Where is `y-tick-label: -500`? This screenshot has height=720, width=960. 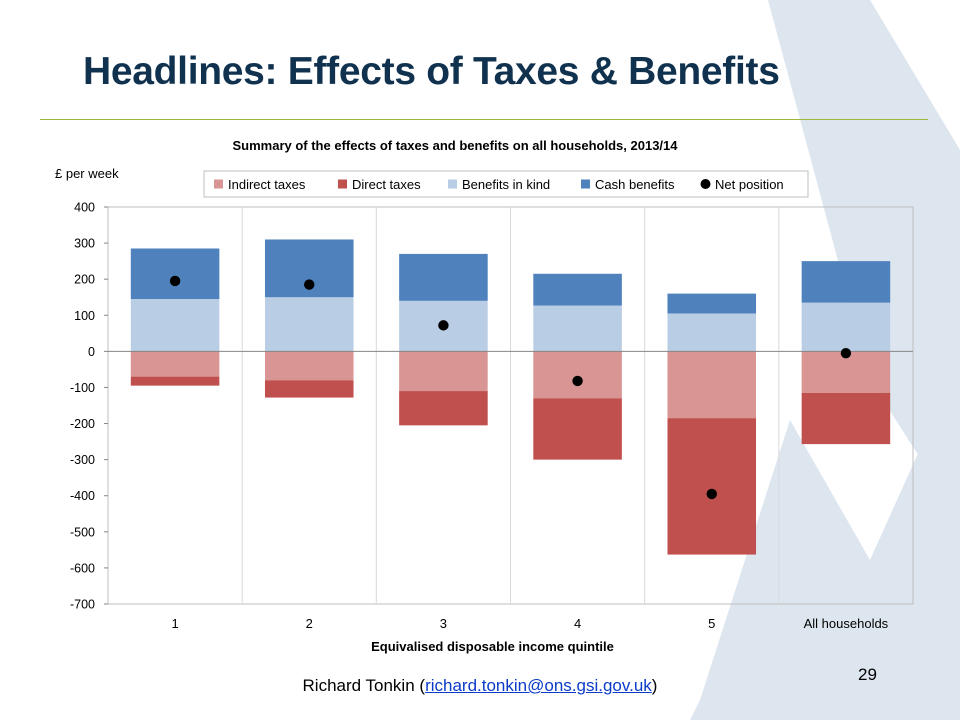 y-tick-label: -500 is located at coordinates (82, 532).